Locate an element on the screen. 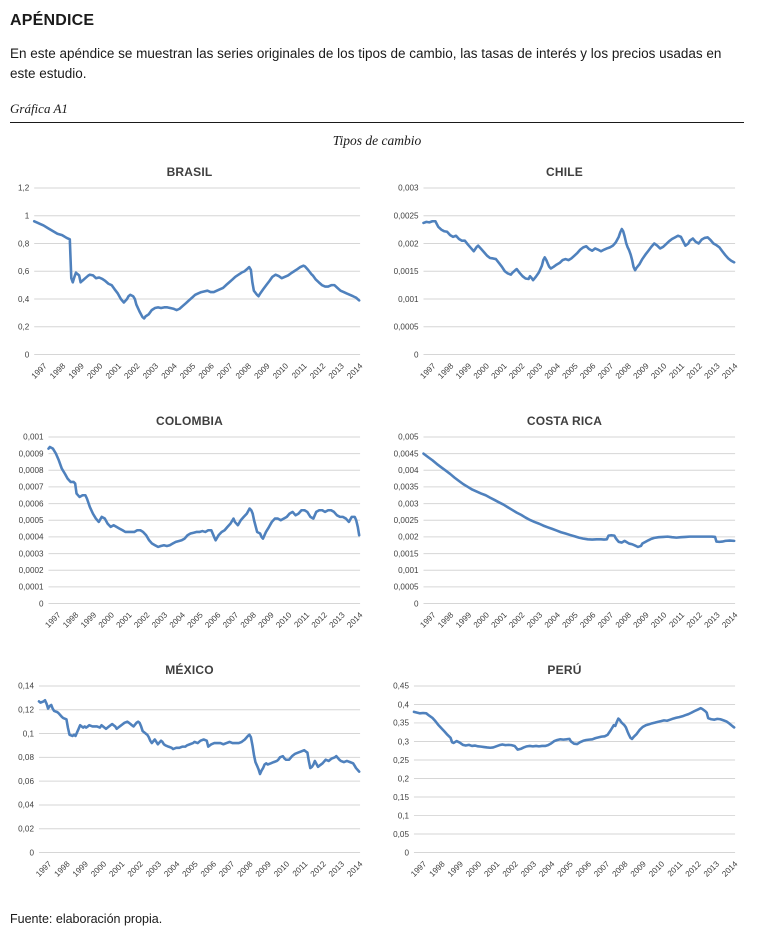  svg-text: 0,04 is located at coordinates (26, 805).